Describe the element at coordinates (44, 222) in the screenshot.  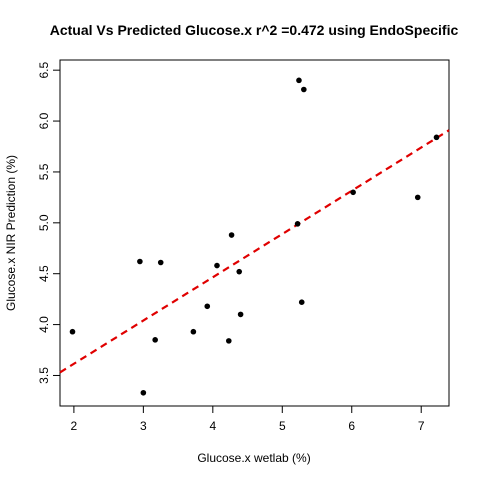
I see `y-tick-label: 5.0` at that location.